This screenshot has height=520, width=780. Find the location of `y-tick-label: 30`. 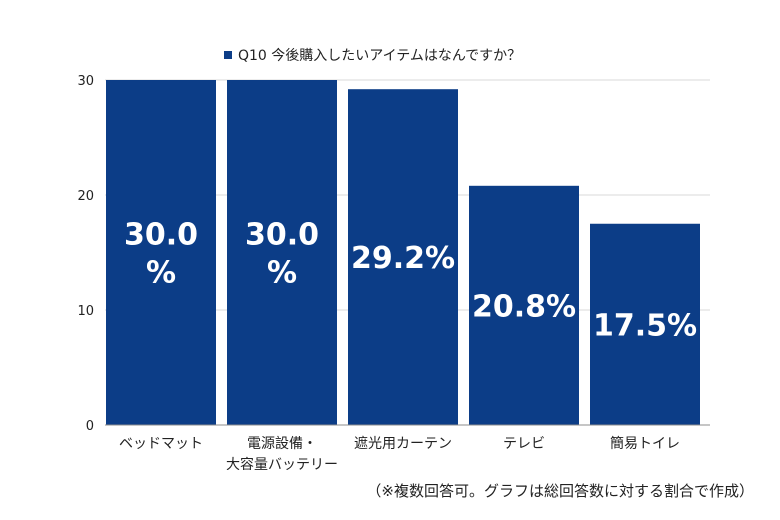

y-tick-label: 30 is located at coordinates (85, 81).